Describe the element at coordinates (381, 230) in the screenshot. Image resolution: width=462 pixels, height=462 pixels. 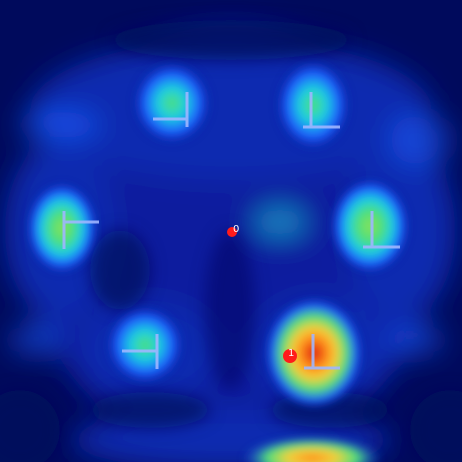
I see `corner-glyph-middle-right` at that location.